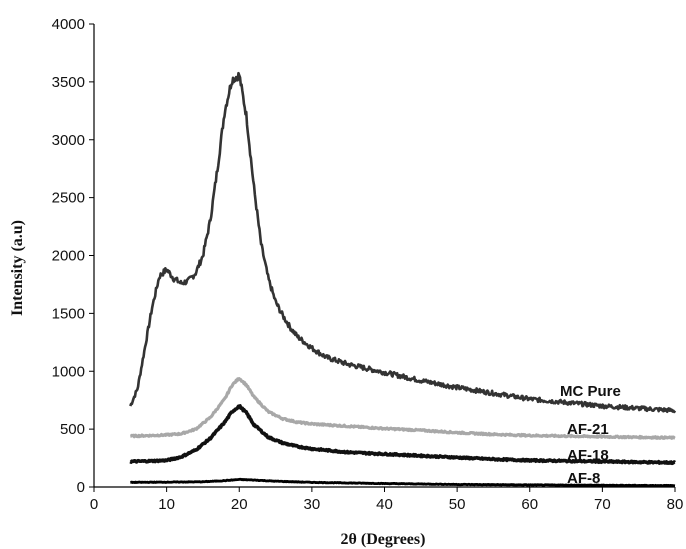 The height and width of the screenshot is (549, 686). Describe the element at coordinates (68, 24) in the screenshot. I see `y-tick-label: 4000` at that location.